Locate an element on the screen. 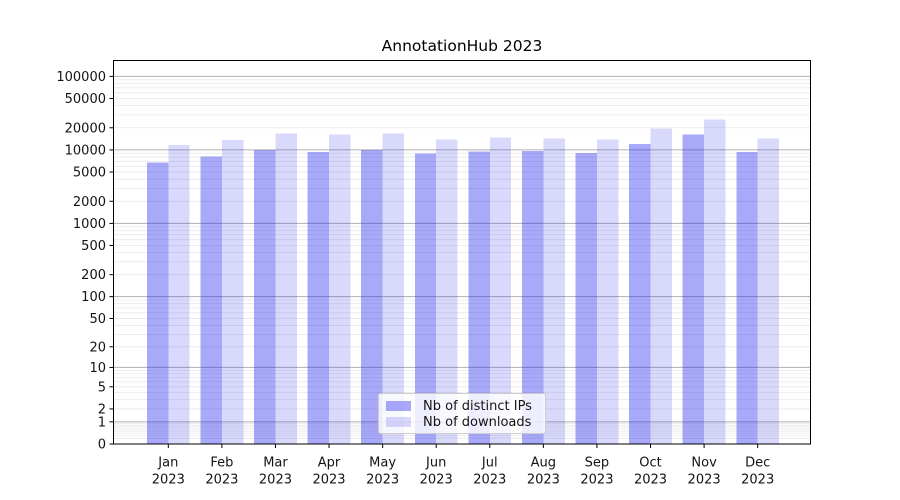 Image resolution: width=900 pixels, height=500 pixels. legend-label-downloads: Nb of downloads is located at coordinates (477, 422).